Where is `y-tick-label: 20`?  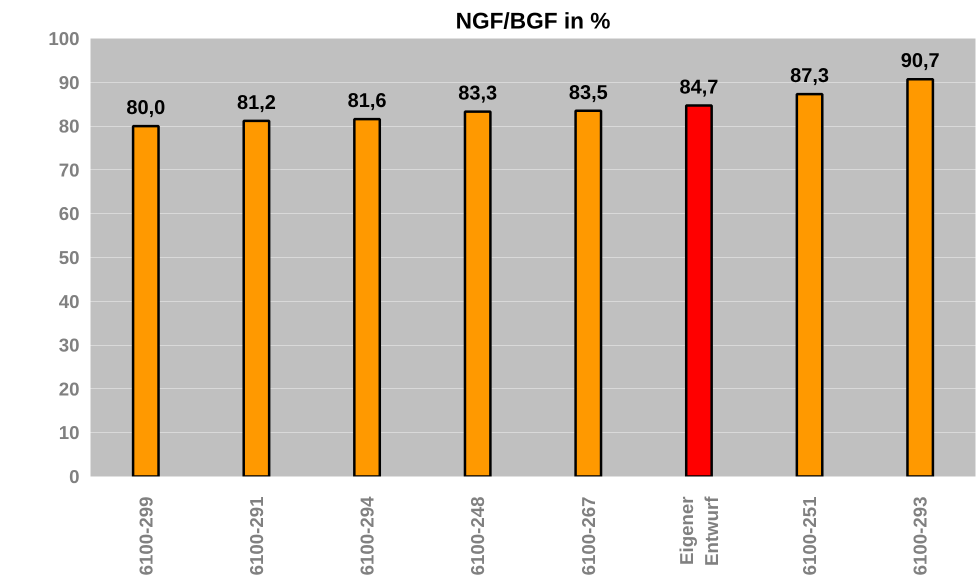
y-tick-label: 20 is located at coordinates (69, 389).